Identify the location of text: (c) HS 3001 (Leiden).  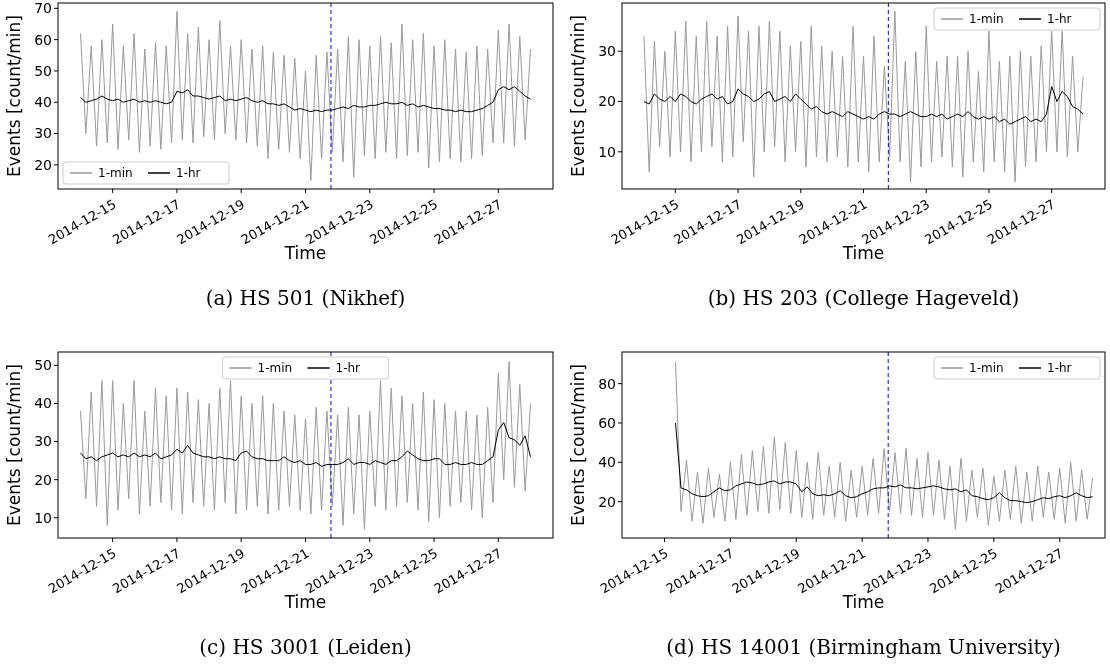
(305, 647).